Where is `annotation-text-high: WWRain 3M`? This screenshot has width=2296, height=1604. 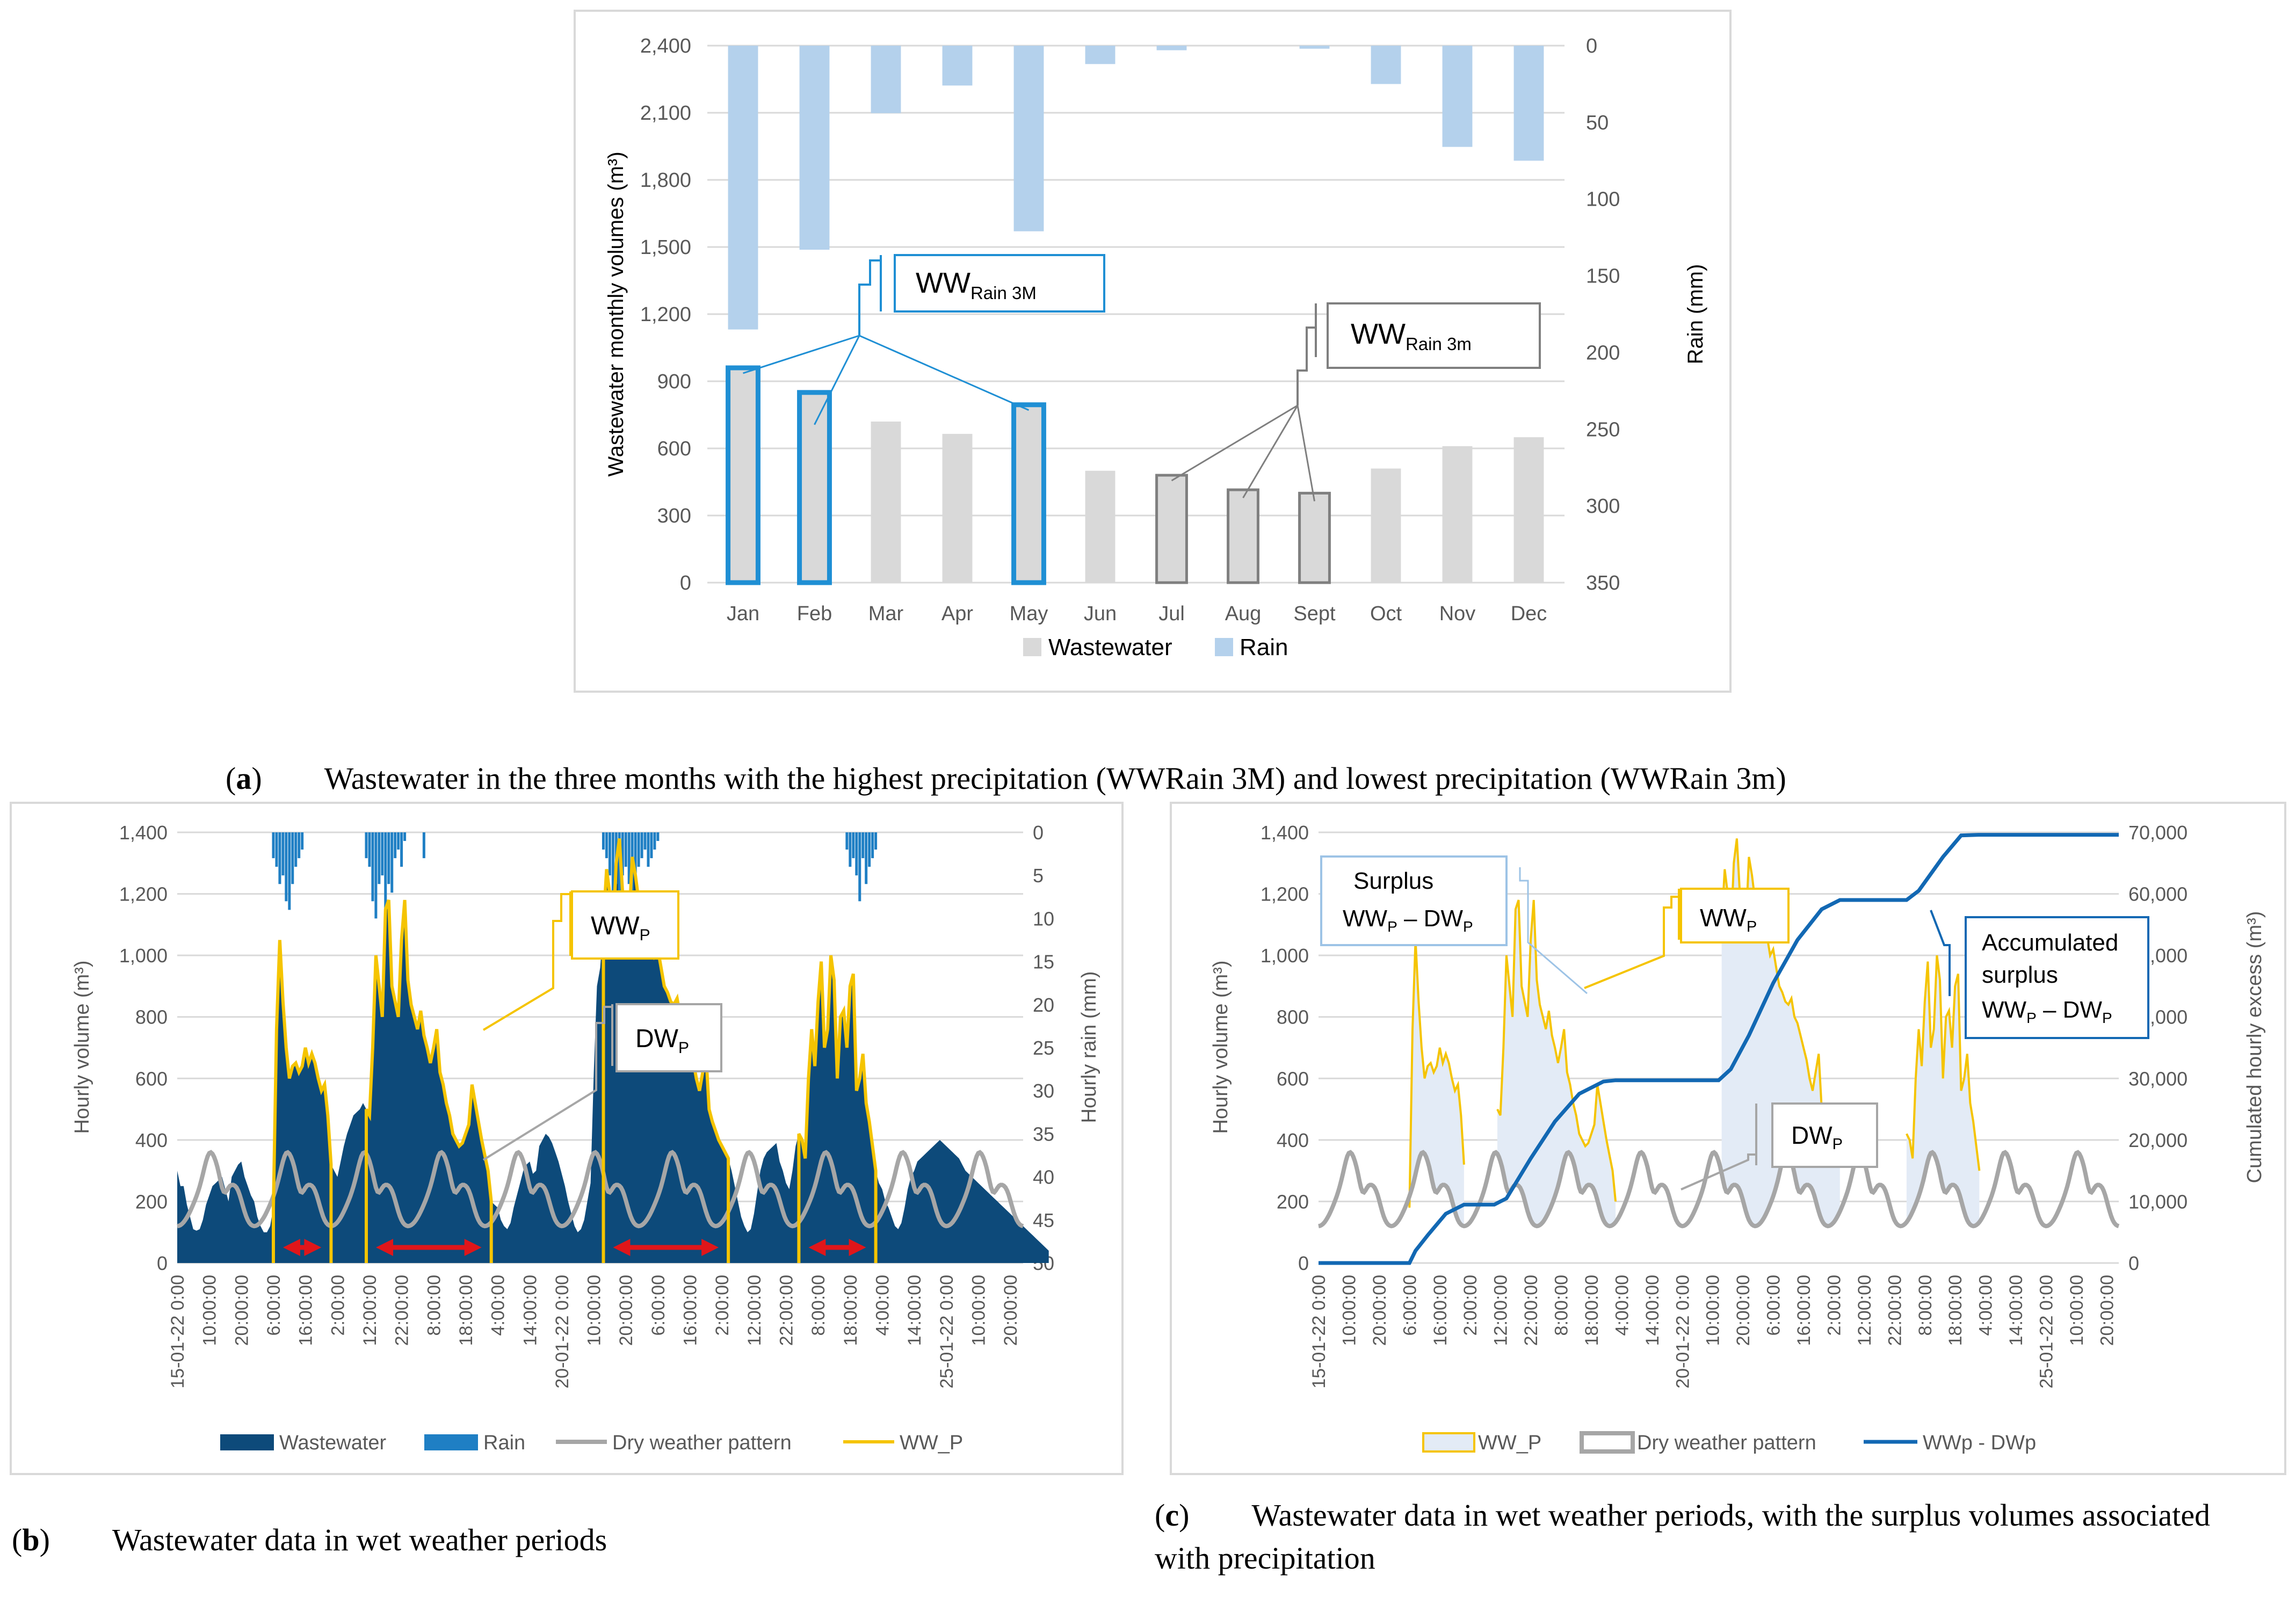
annotation-text-high: WWRain 3M is located at coordinates (976, 285).